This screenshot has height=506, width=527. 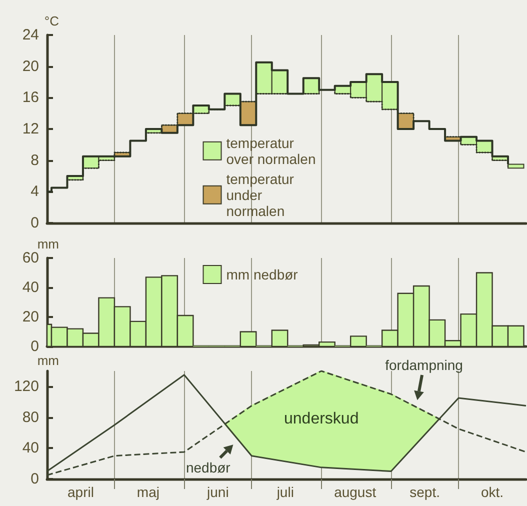 I want to click on y-tick-label: 12, so click(x=30, y=129).